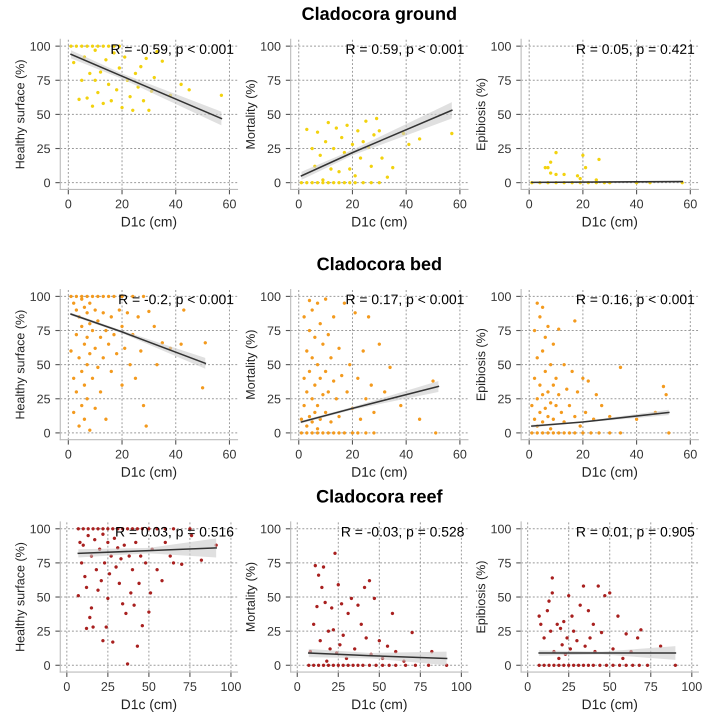 The height and width of the screenshot is (715, 709). I want to click on annotation: R = 0.16, p < 0.001, so click(635, 301).